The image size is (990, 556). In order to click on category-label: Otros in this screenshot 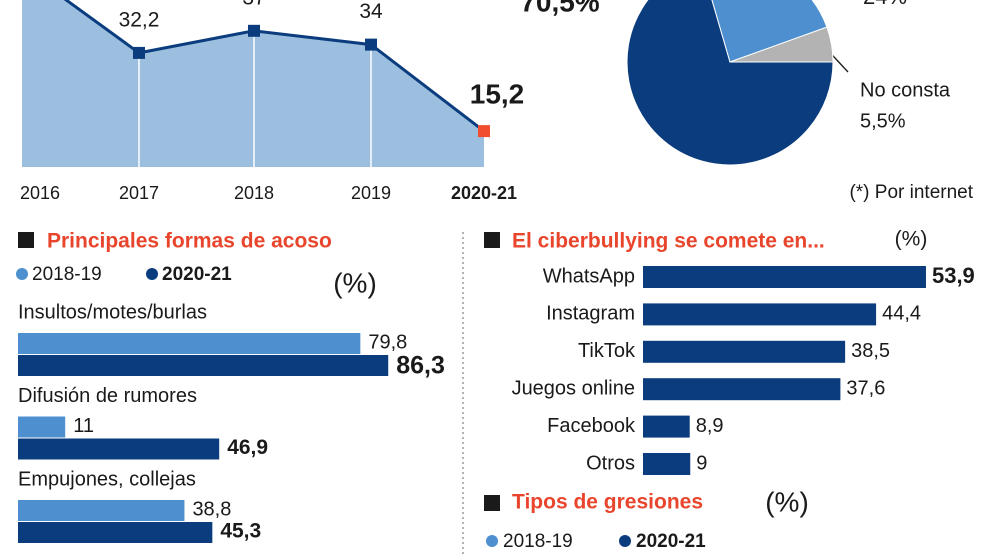, I will do `click(610, 463)`.